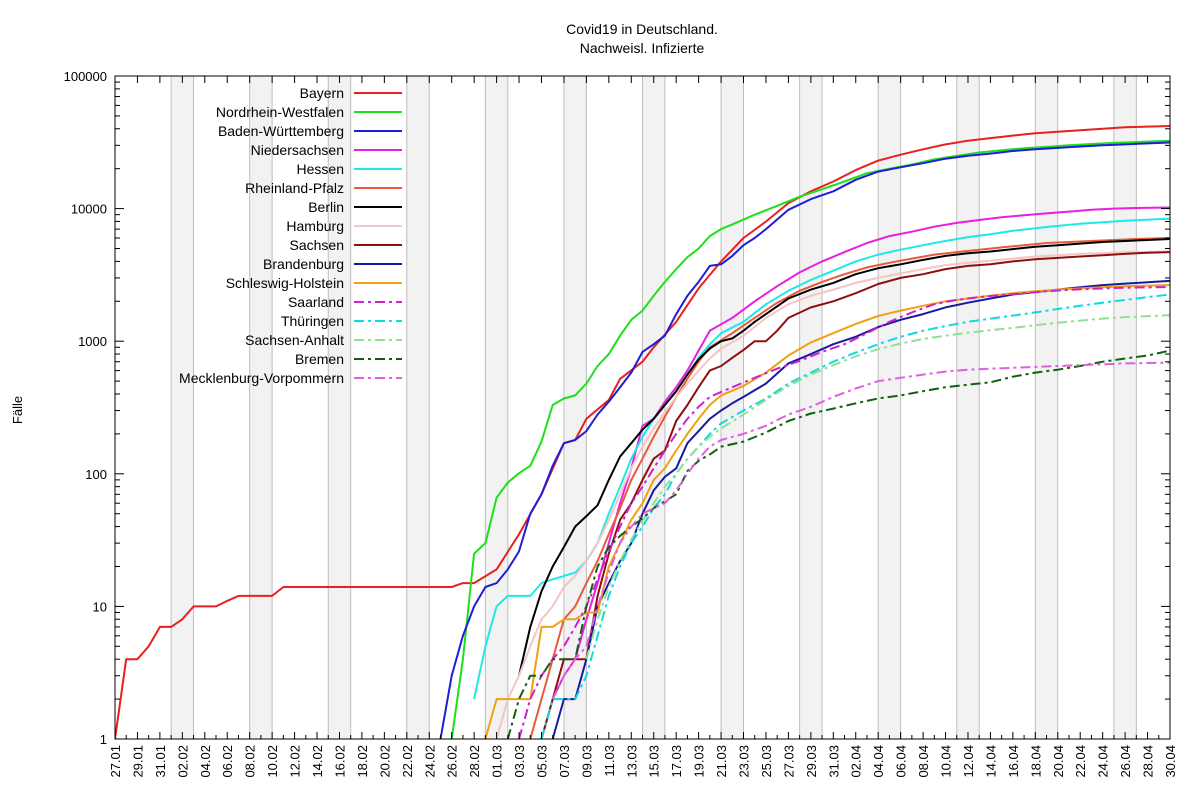 The image size is (1200, 800). What do you see at coordinates (609, 761) in the screenshot?
I see `x-tick-label: 11.03` at bounding box center [609, 761].